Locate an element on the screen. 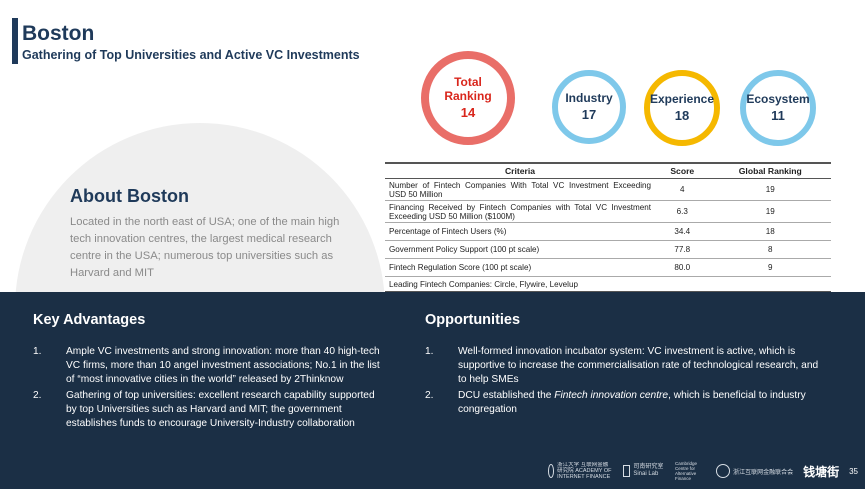 The height and width of the screenshot is (489, 865). table-row: Percentage of Fintech Users (%) 34.4 18 is located at coordinates (608, 231).